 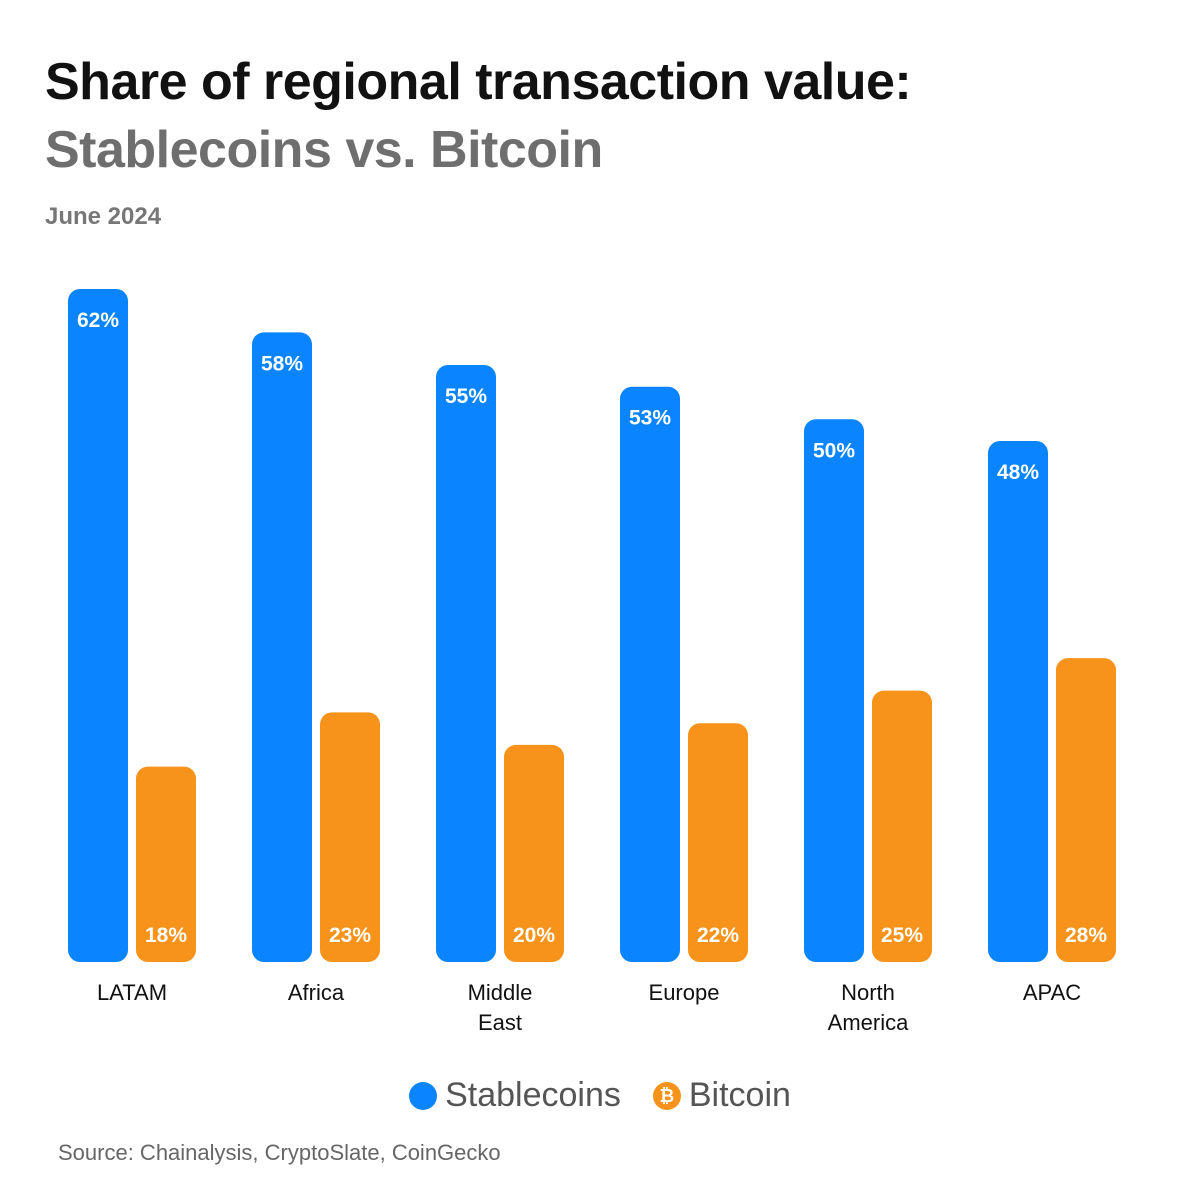 I want to click on bar-label-bitcoin-2: 20%, so click(x=534, y=935).